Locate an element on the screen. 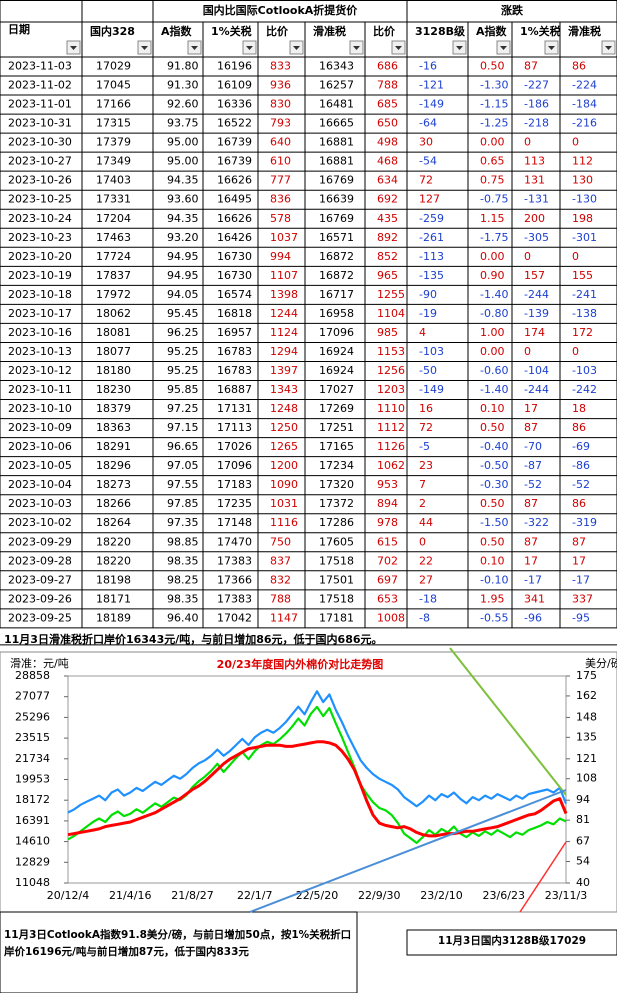 This screenshot has height=997, width=617. cell: -244 is located at coordinates (536, 294).